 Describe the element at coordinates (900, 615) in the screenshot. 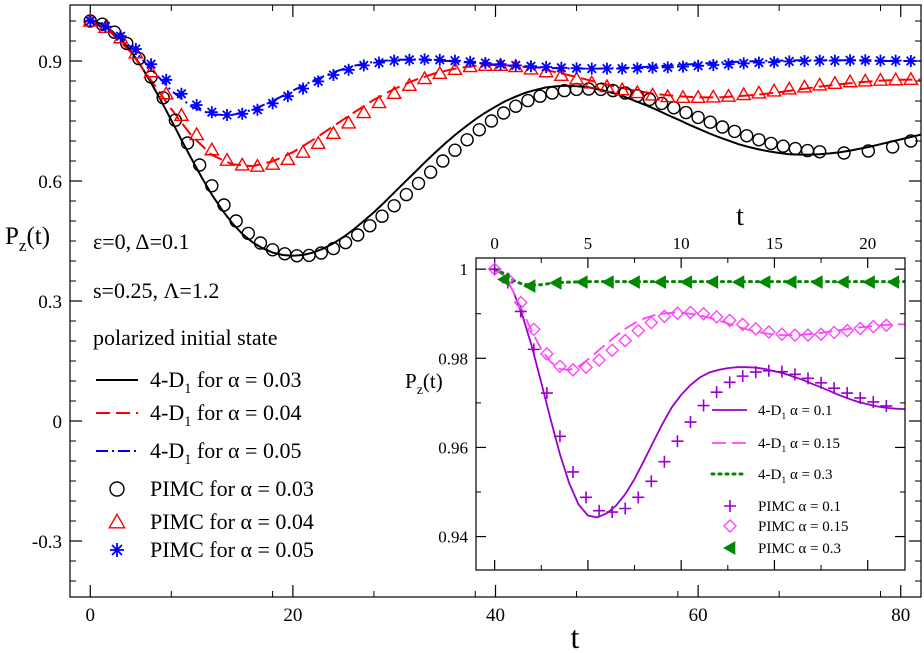

I see `main-x-tick-label: 80` at that location.